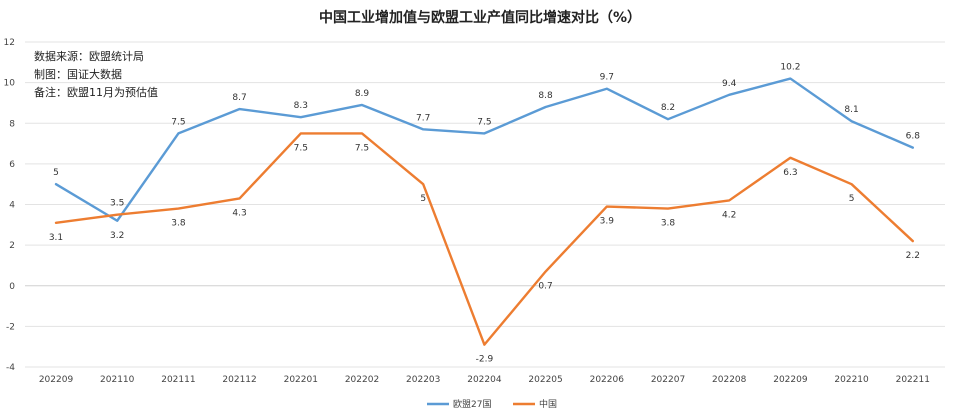 Image resolution: width=960 pixels, height=417 pixels. I want to click on data-label-china: 4.3, so click(239, 213).